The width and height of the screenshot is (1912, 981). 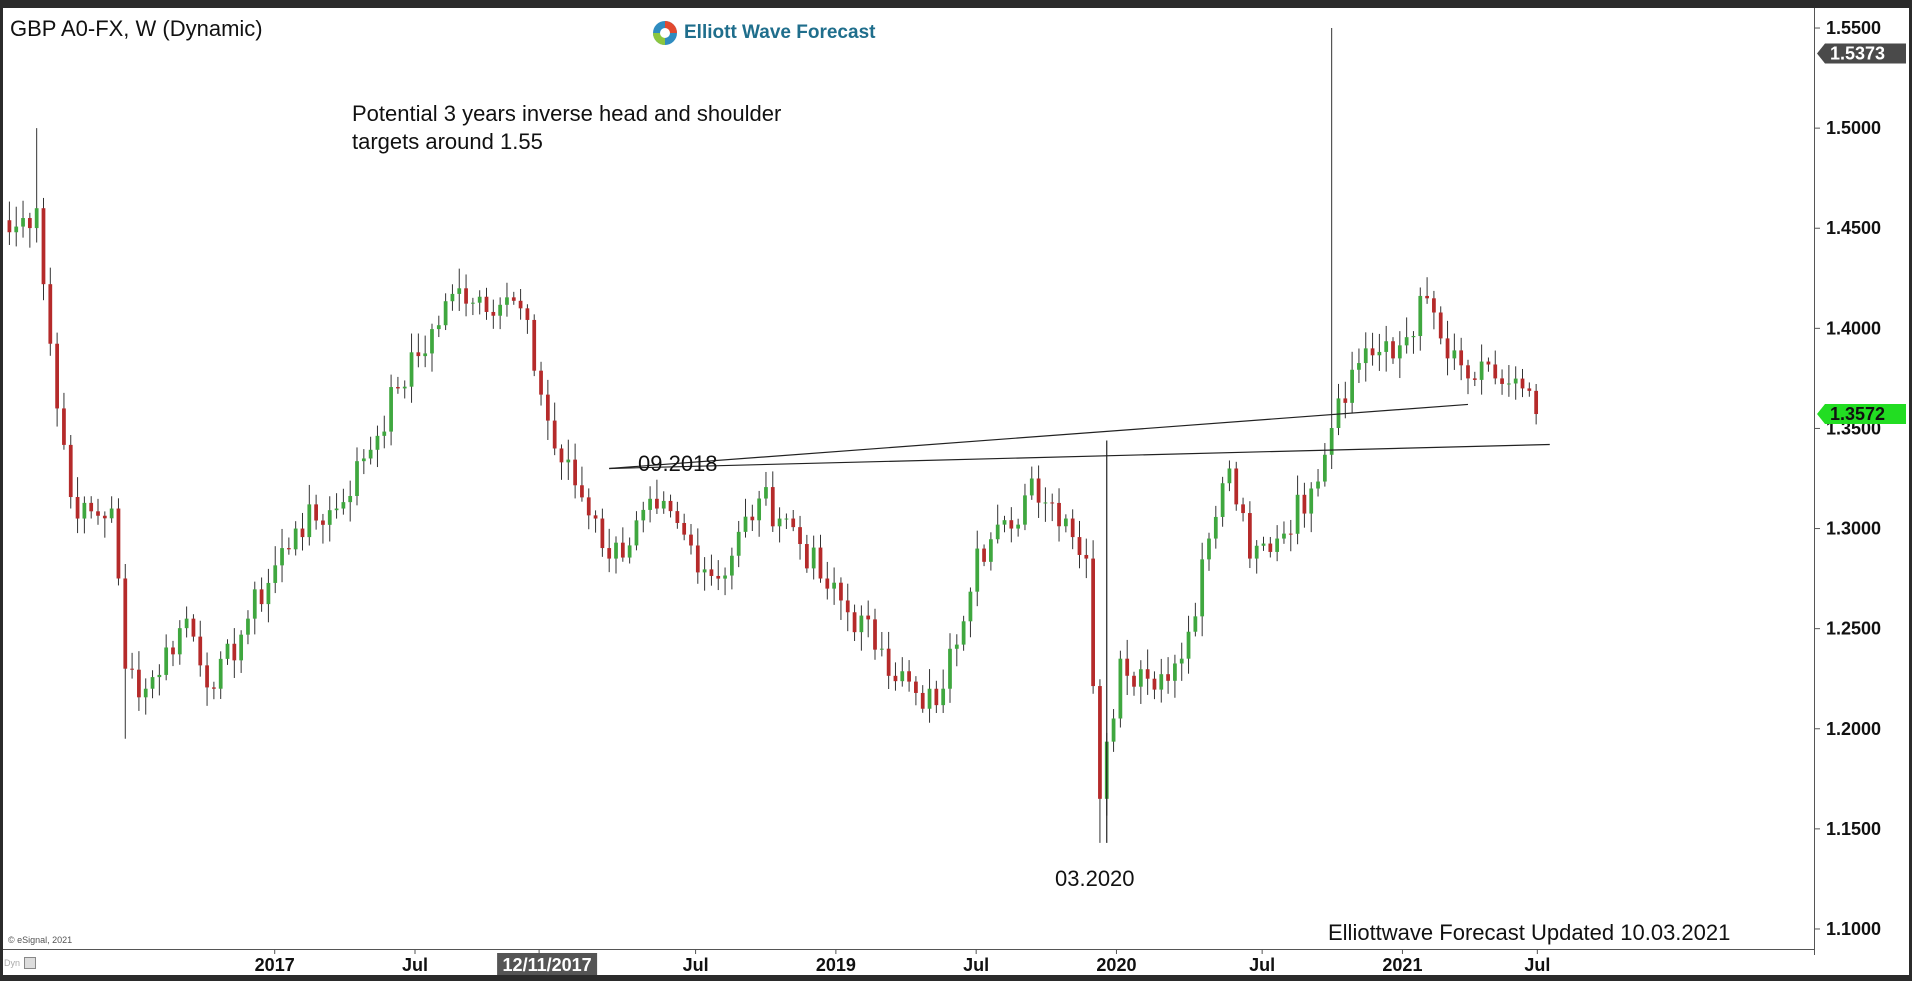 What do you see at coordinates (1910, 490) in the screenshot?
I see `window-right-border` at bounding box center [1910, 490].